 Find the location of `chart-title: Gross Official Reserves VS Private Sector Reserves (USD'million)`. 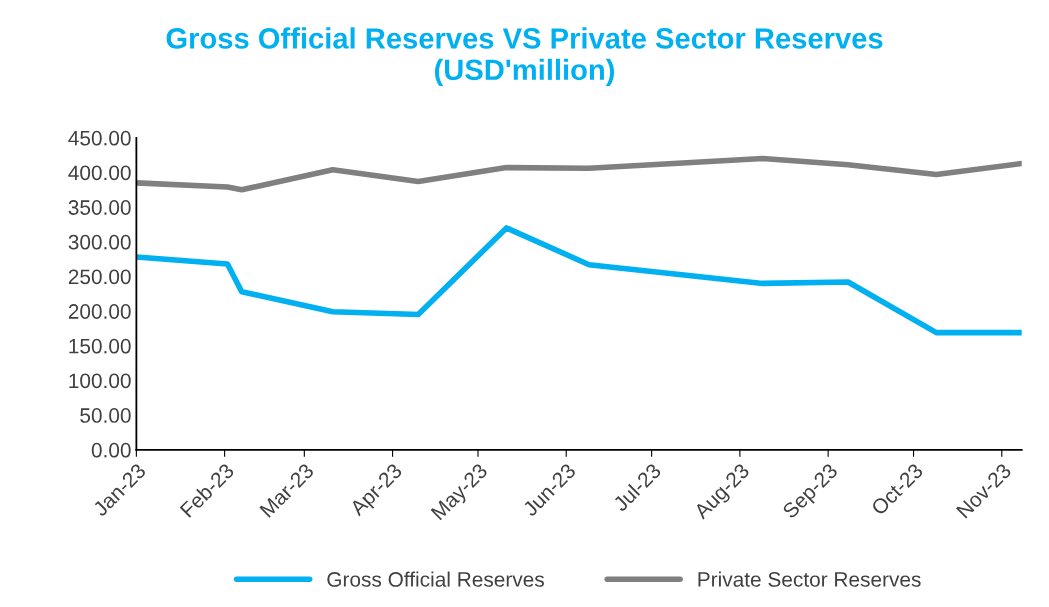

chart-title: Gross Official Reserves VS Private Sector Reserves (USD'million) is located at coordinates (524, 56).